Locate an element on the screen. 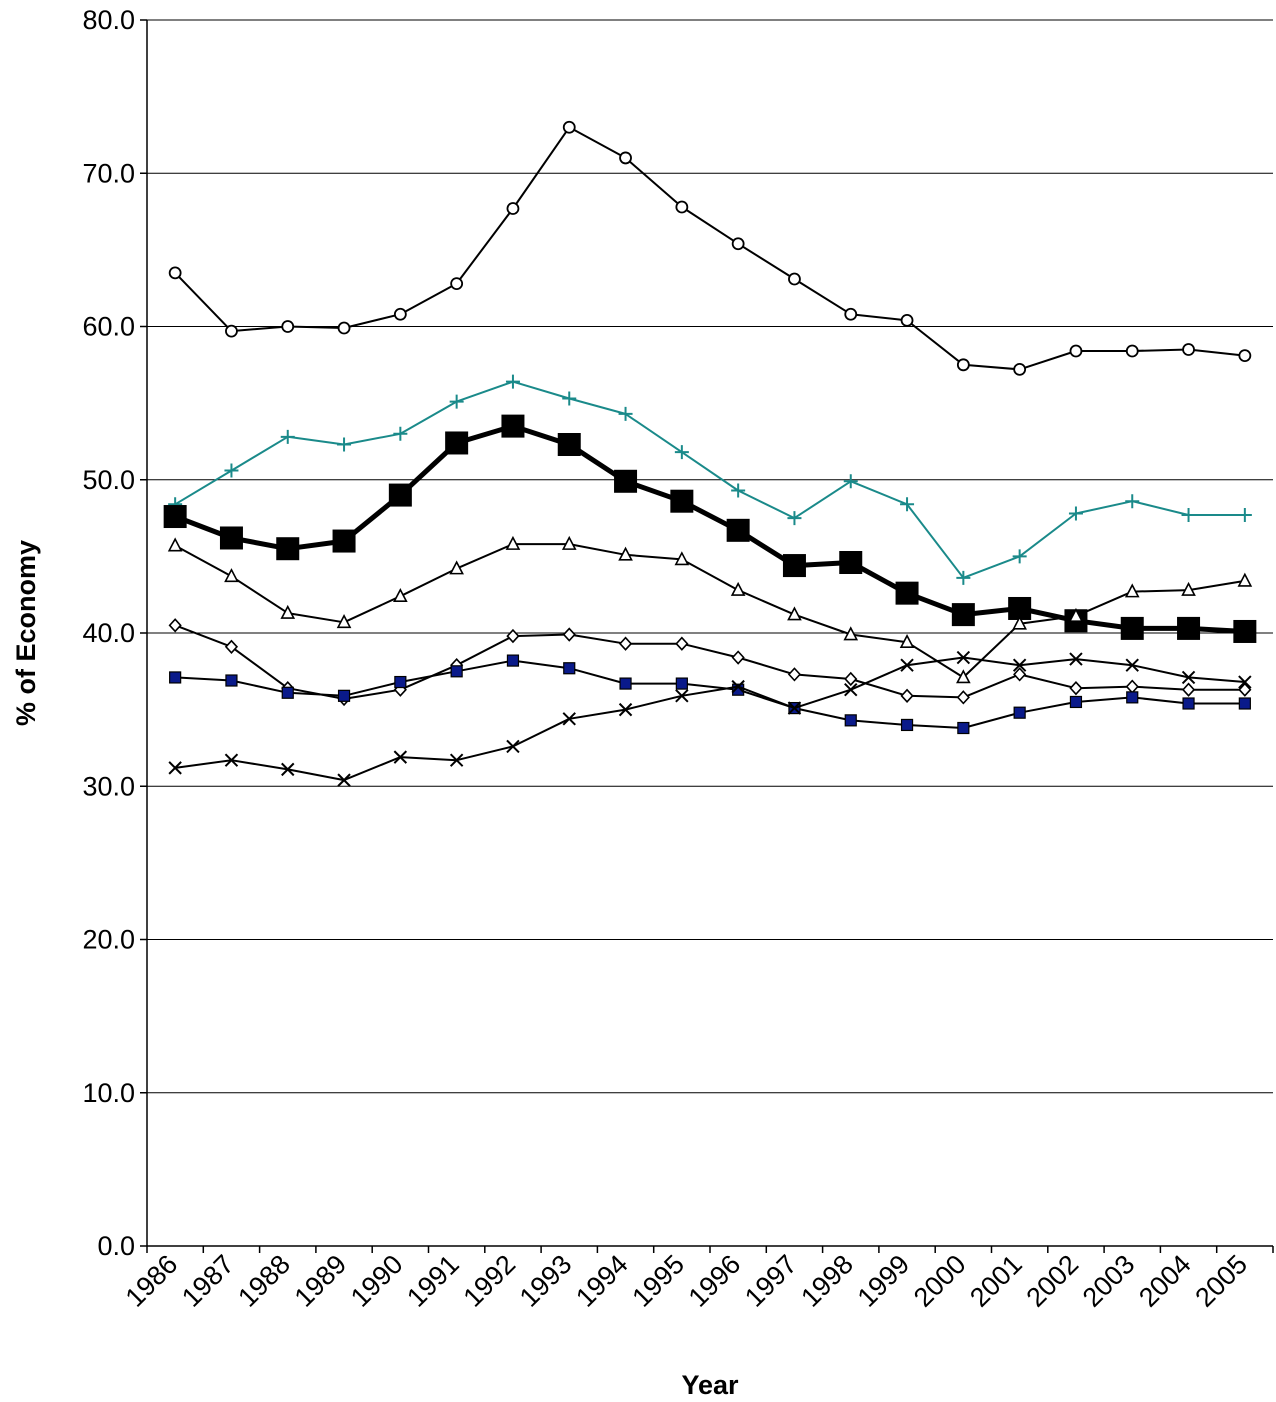 This screenshot has height=1402, width=1276. y-tick-label: 60.0 is located at coordinates (108, 327).